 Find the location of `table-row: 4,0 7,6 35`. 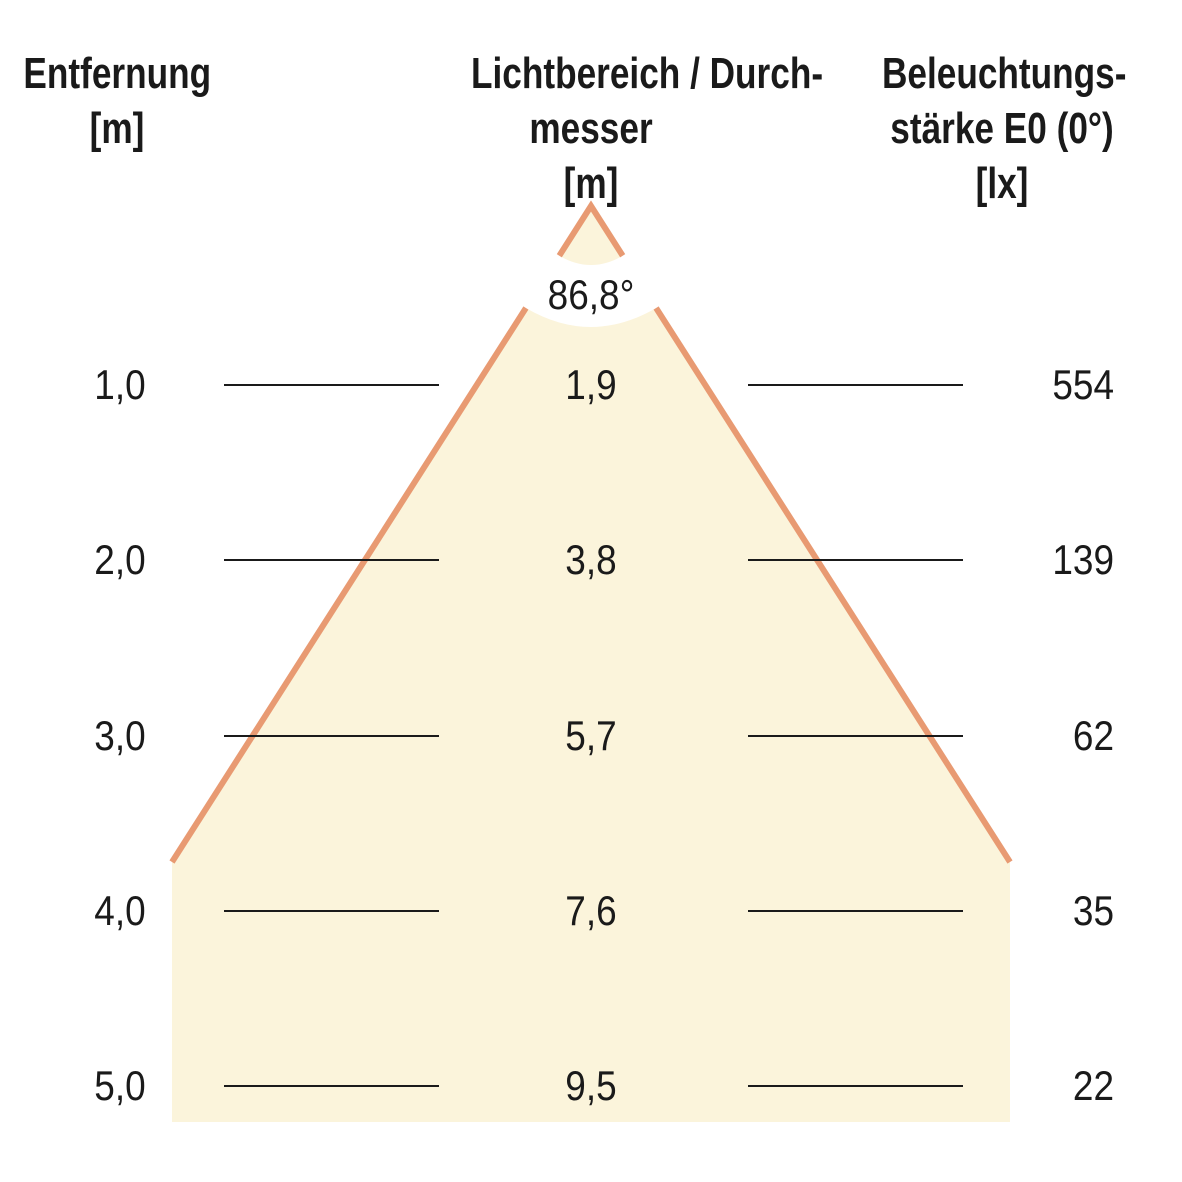

table-row: 4,0 7,6 35 is located at coordinates (591, 911).